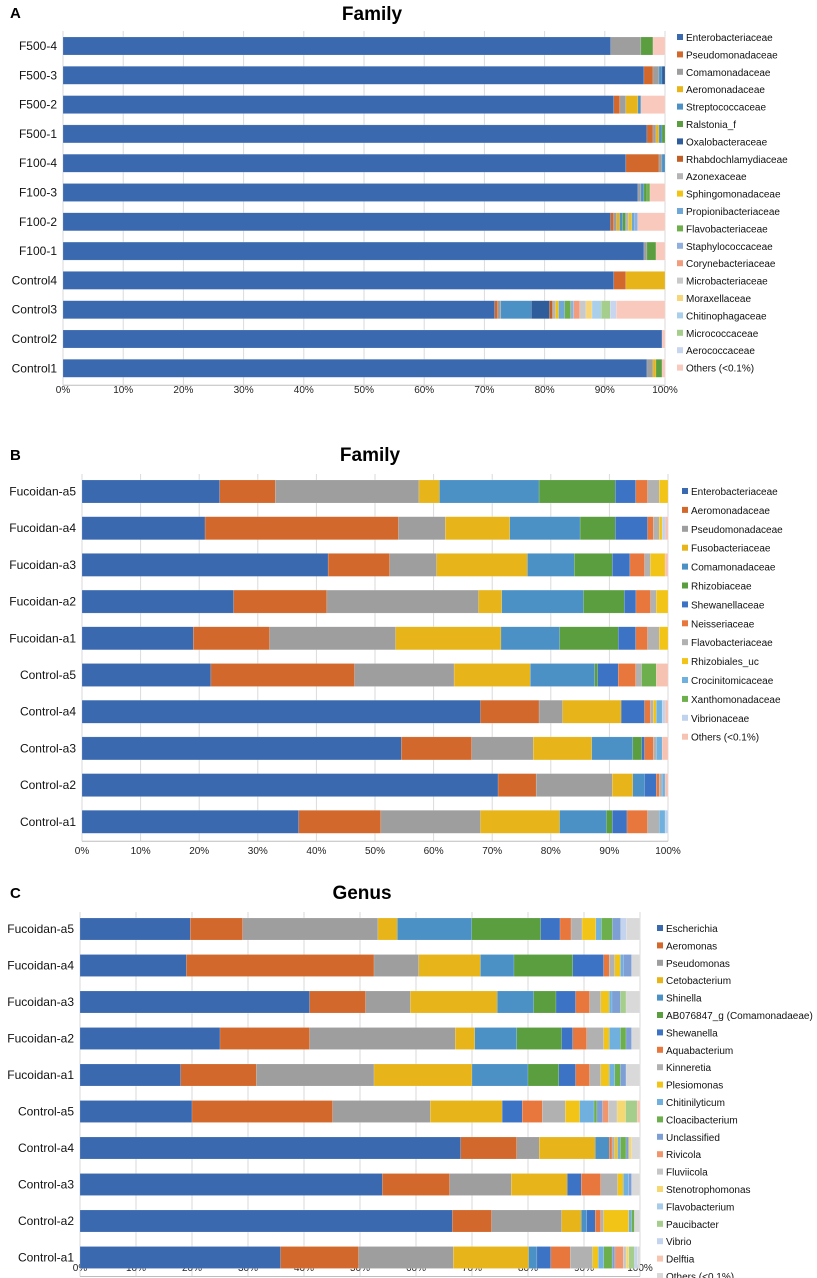  Describe the element at coordinates (82, 851) in the screenshot. I see `x-tick-label: 0%` at that location.